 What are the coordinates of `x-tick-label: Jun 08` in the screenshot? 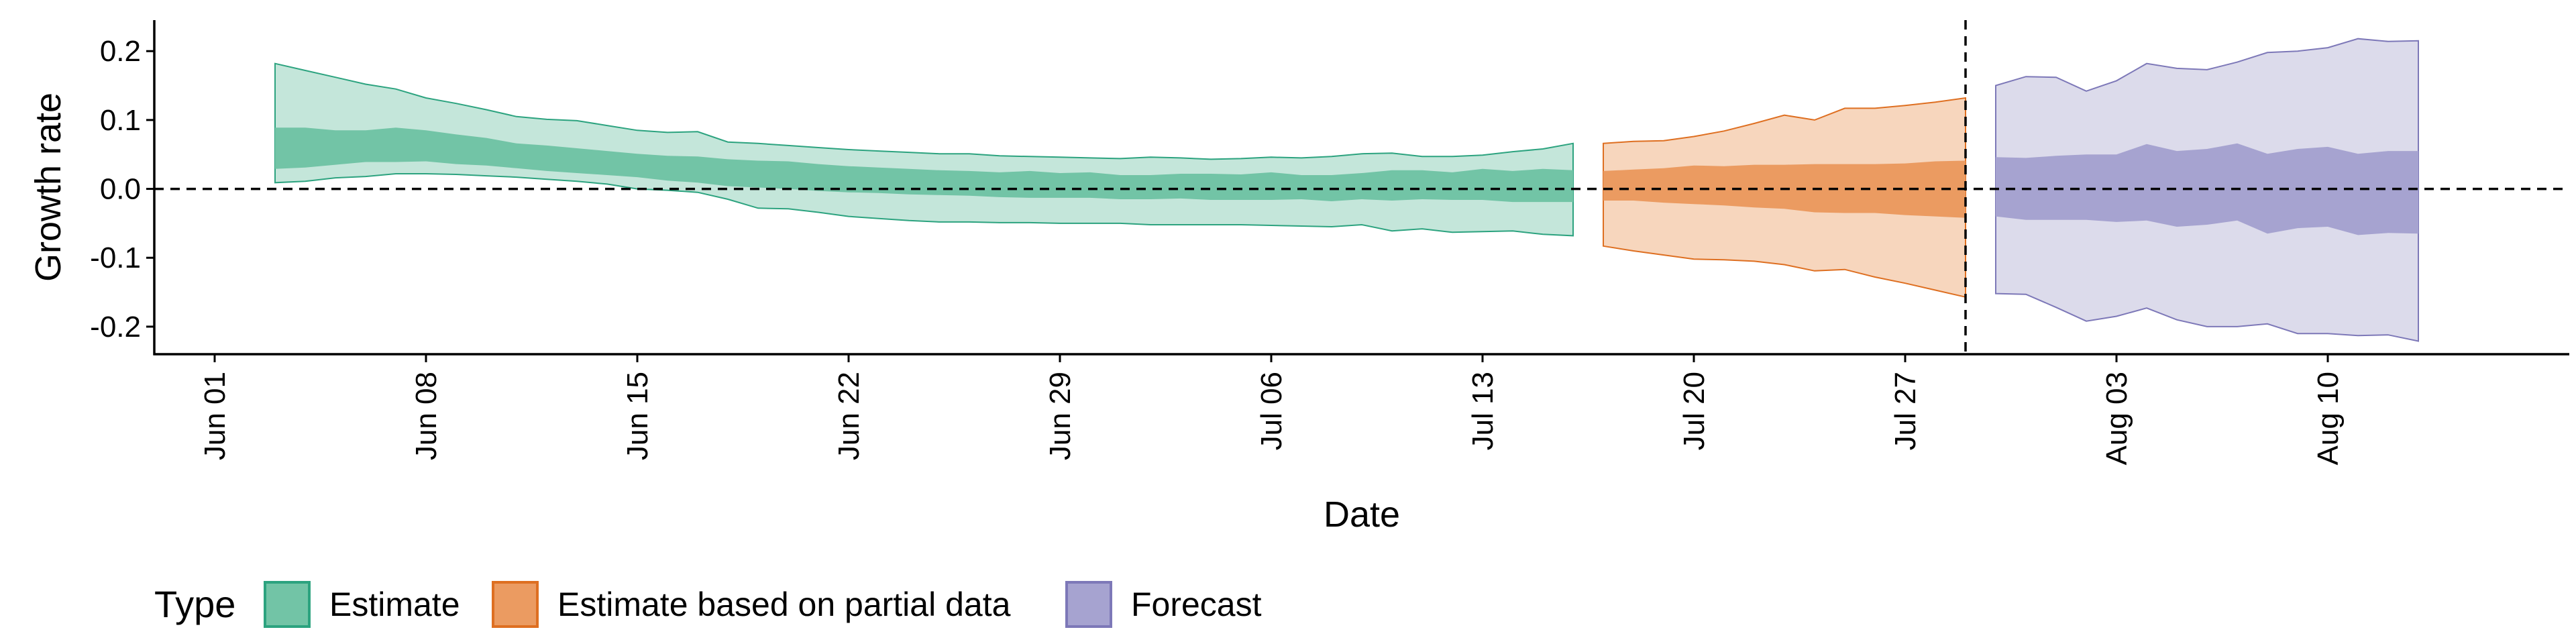 It's located at (426, 416).